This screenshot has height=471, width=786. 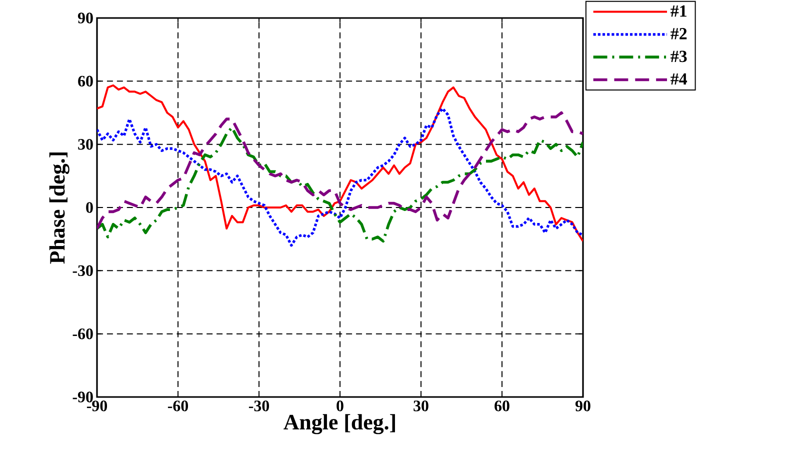 I want to click on x-tick-label: 0, so click(x=340, y=406).